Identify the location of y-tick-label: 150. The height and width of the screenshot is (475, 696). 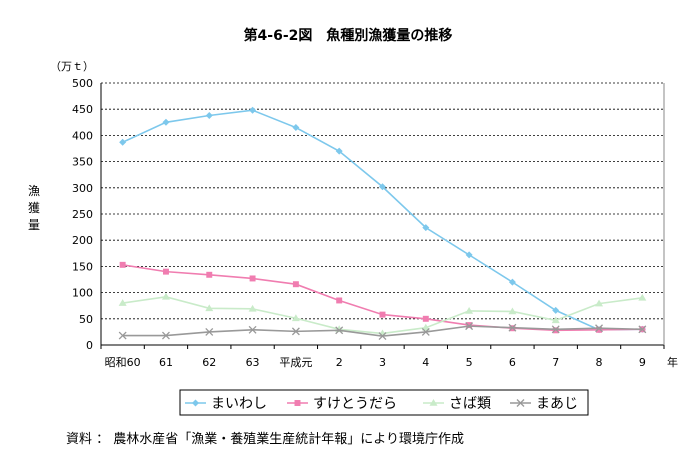
(82, 266).